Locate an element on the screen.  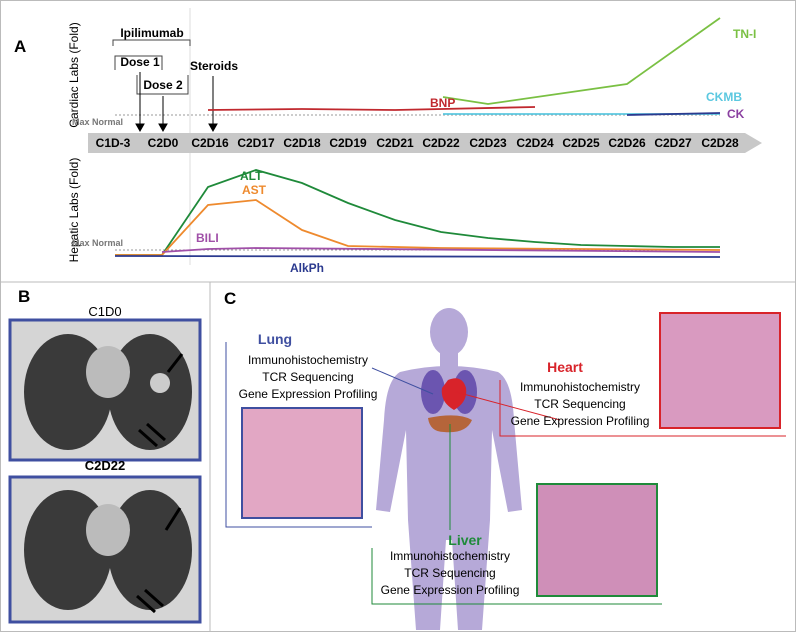
annotation: Steroids is located at coordinates (214, 66).